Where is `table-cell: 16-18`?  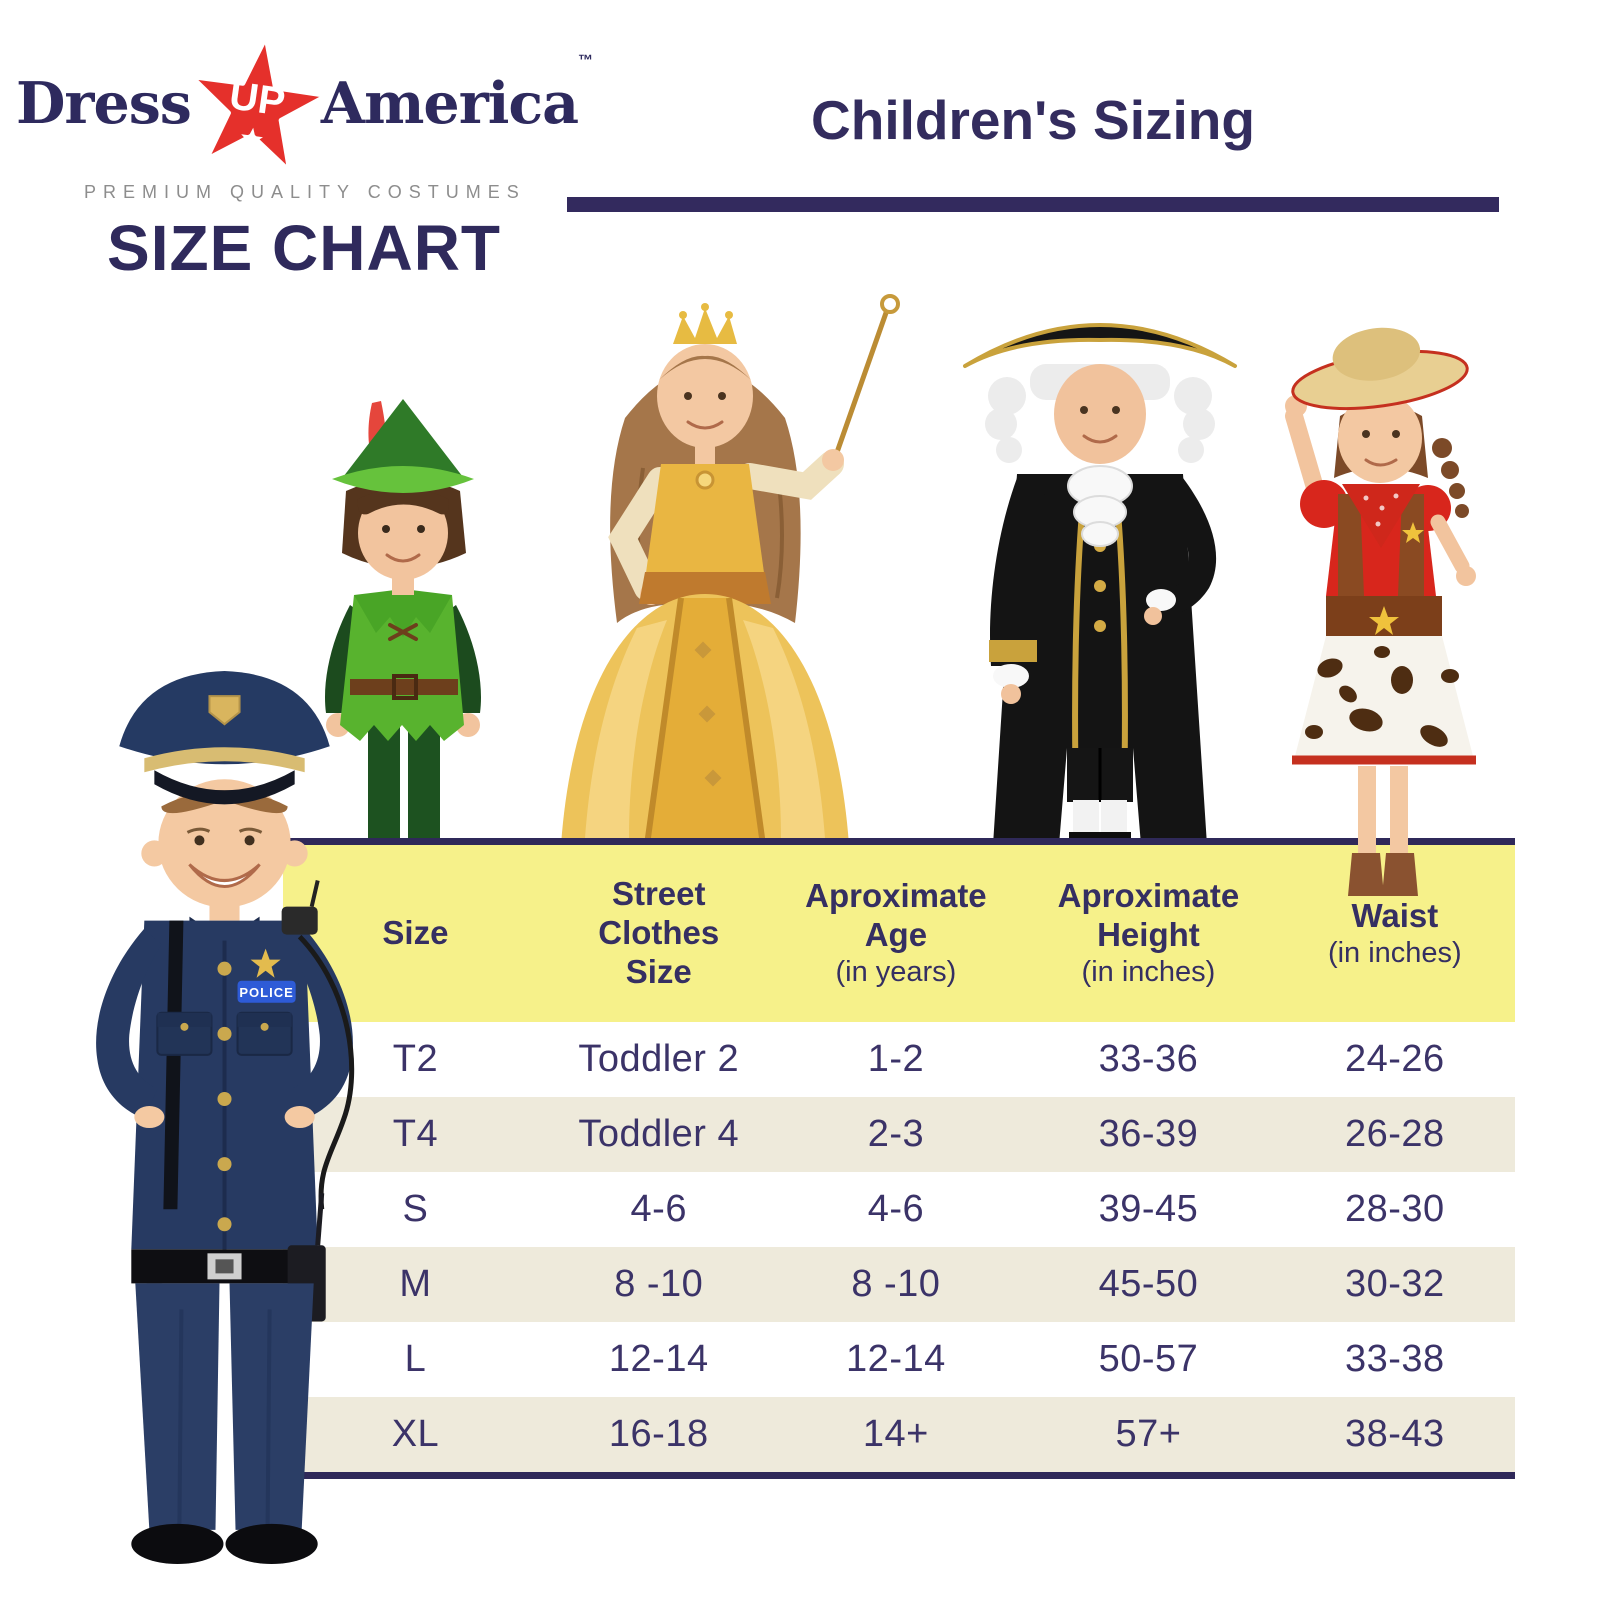 table-cell: 16-18 is located at coordinates (658, 1434).